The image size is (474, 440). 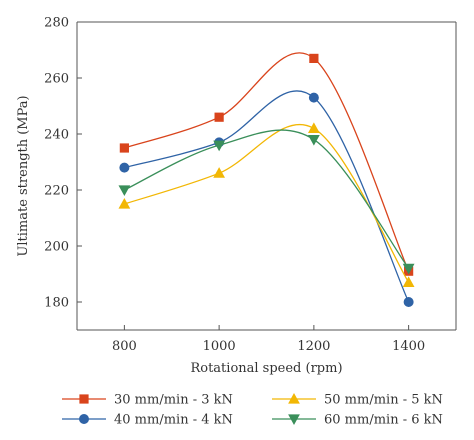 I want to click on legend-item: 60 mm/min - 6 kN, so click(x=357, y=420).